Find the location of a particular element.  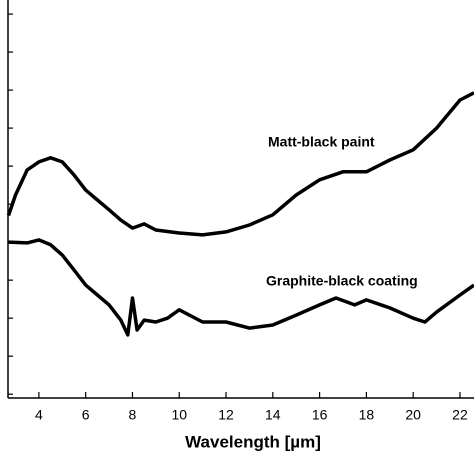

annotation: Matt-black paint is located at coordinates (321, 142).